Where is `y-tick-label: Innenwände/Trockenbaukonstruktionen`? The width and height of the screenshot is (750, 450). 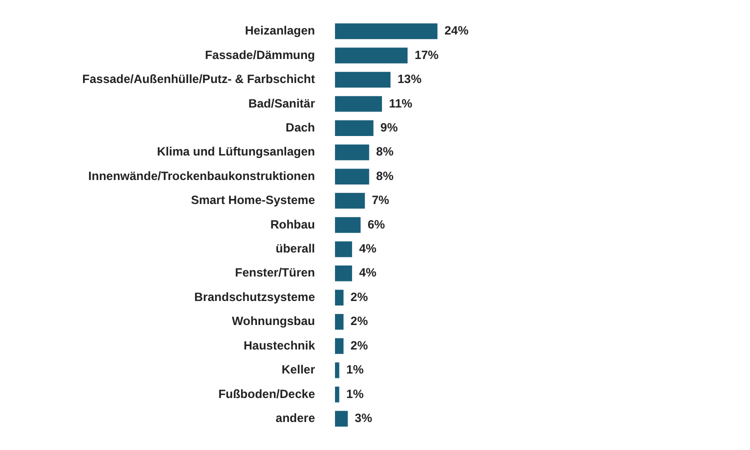 y-tick-label: Innenwände/Trockenbaukonstruktionen is located at coordinates (201, 175).